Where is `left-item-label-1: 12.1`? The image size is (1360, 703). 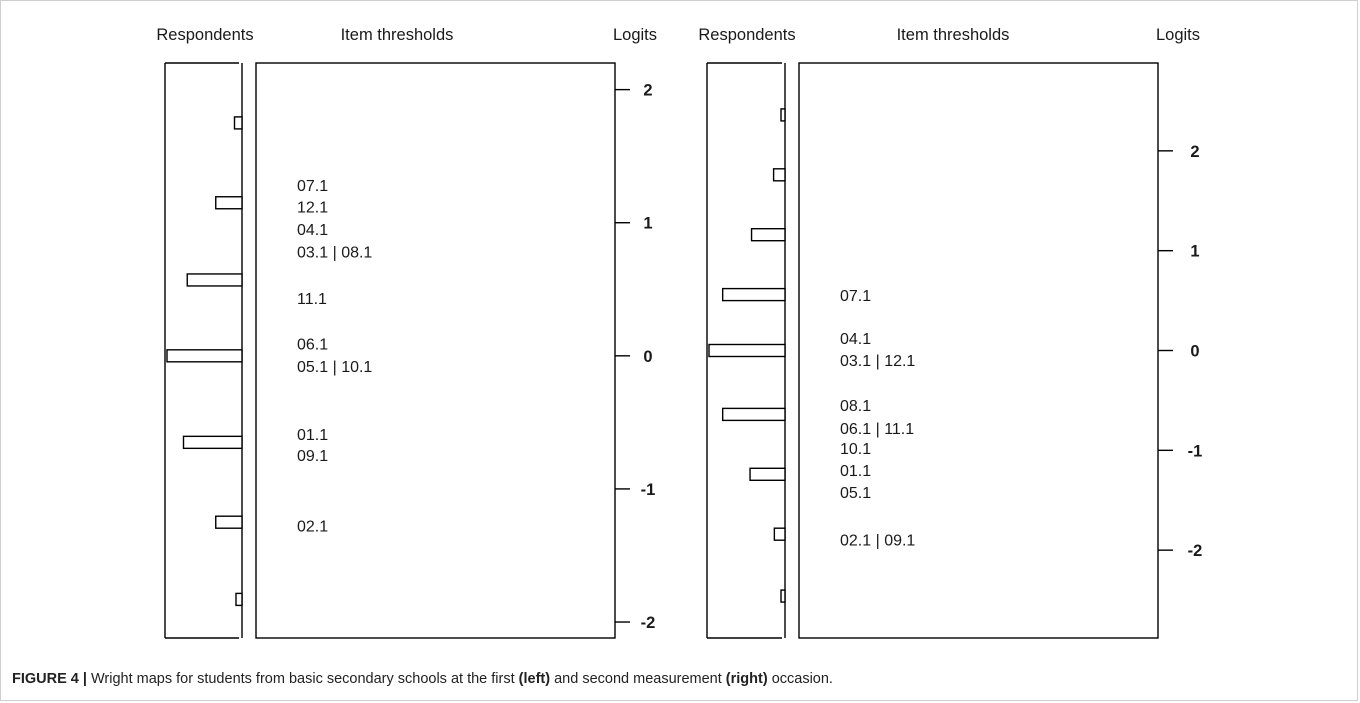
left-item-label-1: 12.1 is located at coordinates (312, 207).